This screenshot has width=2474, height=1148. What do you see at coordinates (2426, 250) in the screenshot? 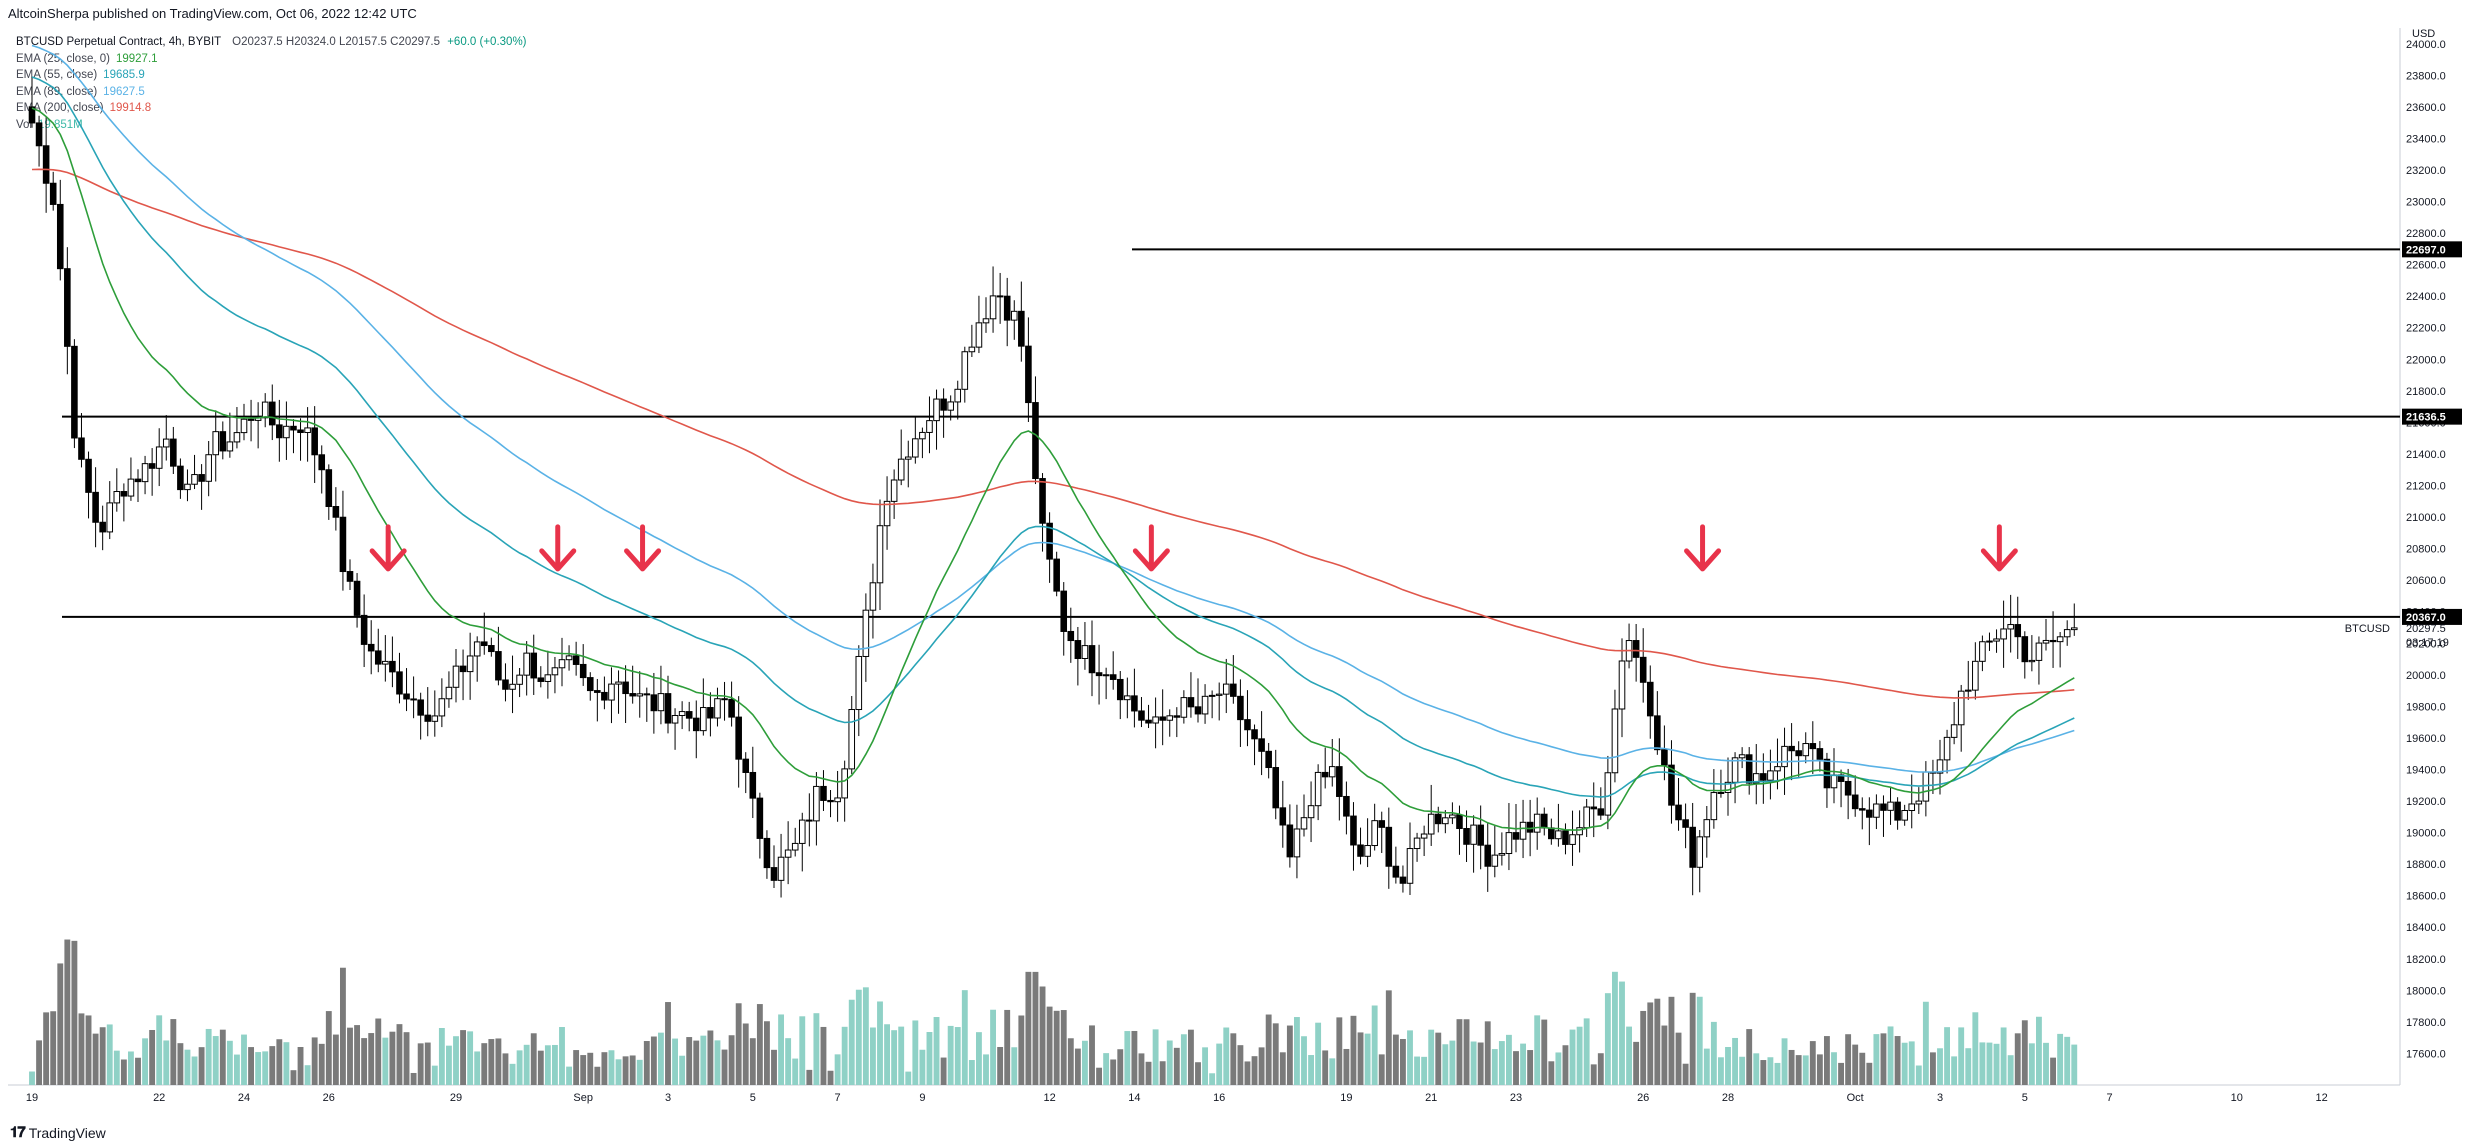
I see `level-price-label: 22697.0` at bounding box center [2426, 250].